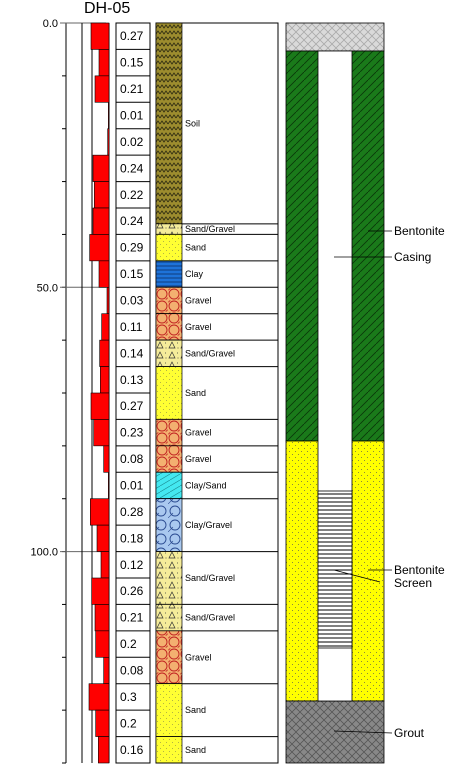 The image size is (451, 764). Describe the element at coordinates (132, 591) in the screenshot. I see `value-label: 0.26` at that location.